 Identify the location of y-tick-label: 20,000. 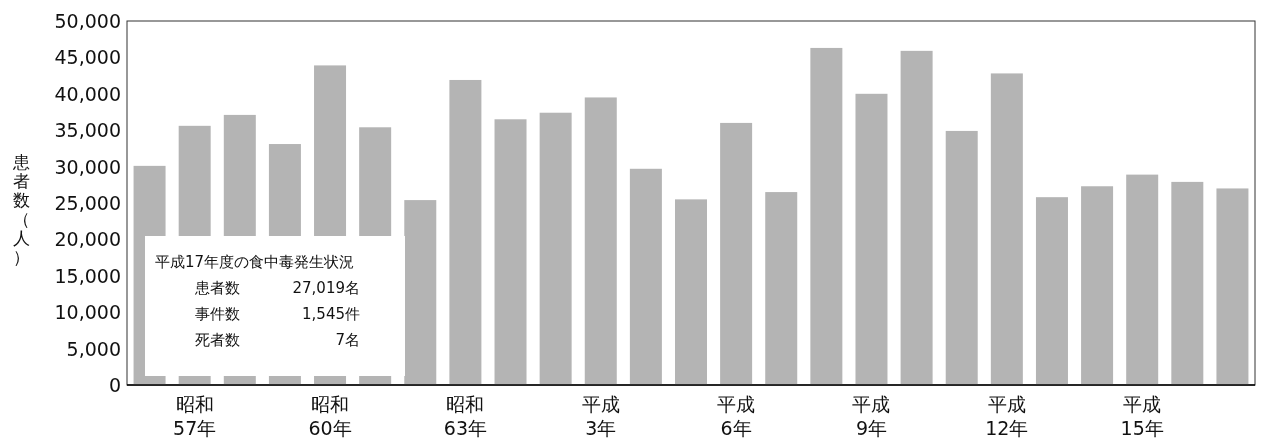
(87, 239).